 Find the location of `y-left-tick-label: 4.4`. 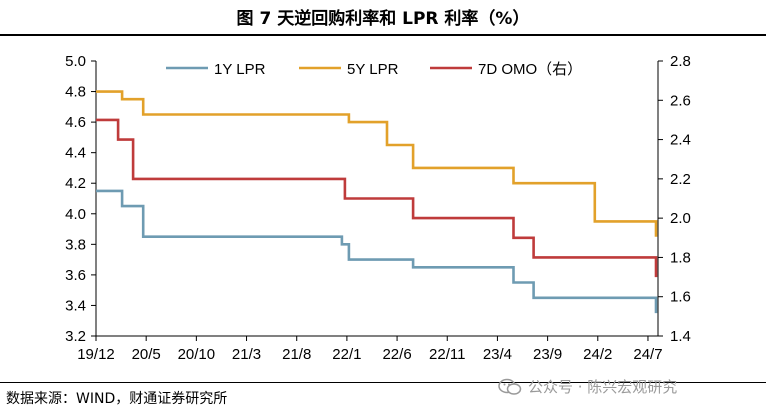

y-left-tick-label: 4.4 is located at coordinates (75, 153).